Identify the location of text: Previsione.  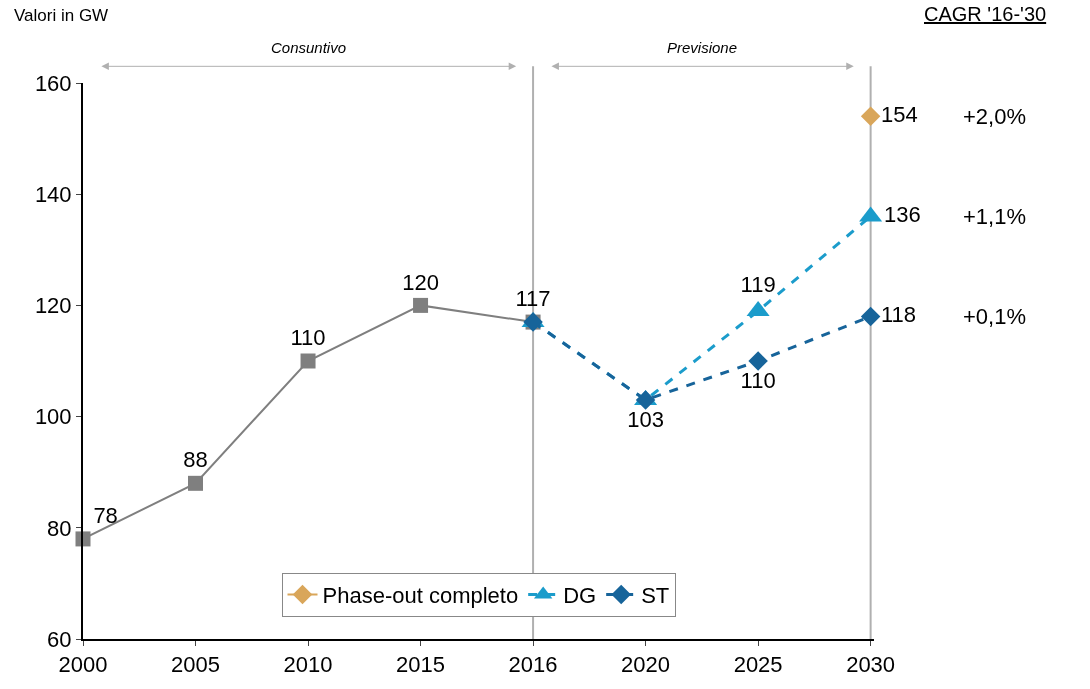
(702, 47).